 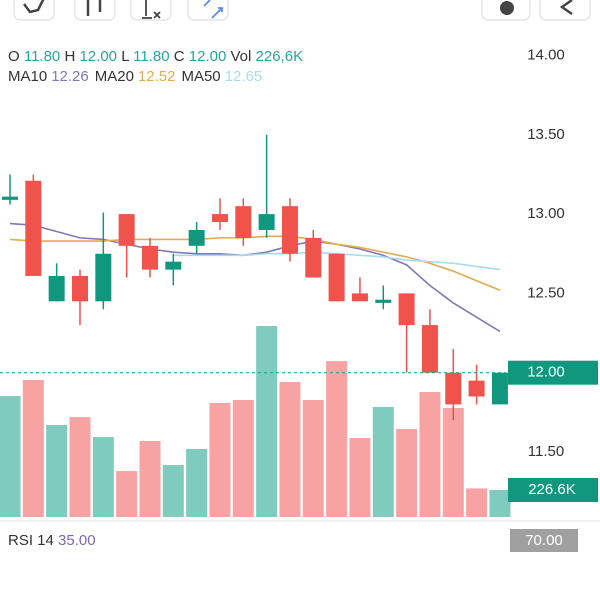 What do you see at coordinates (77, 540) in the screenshot?
I see `rsi-value: 35.00` at bounding box center [77, 540].